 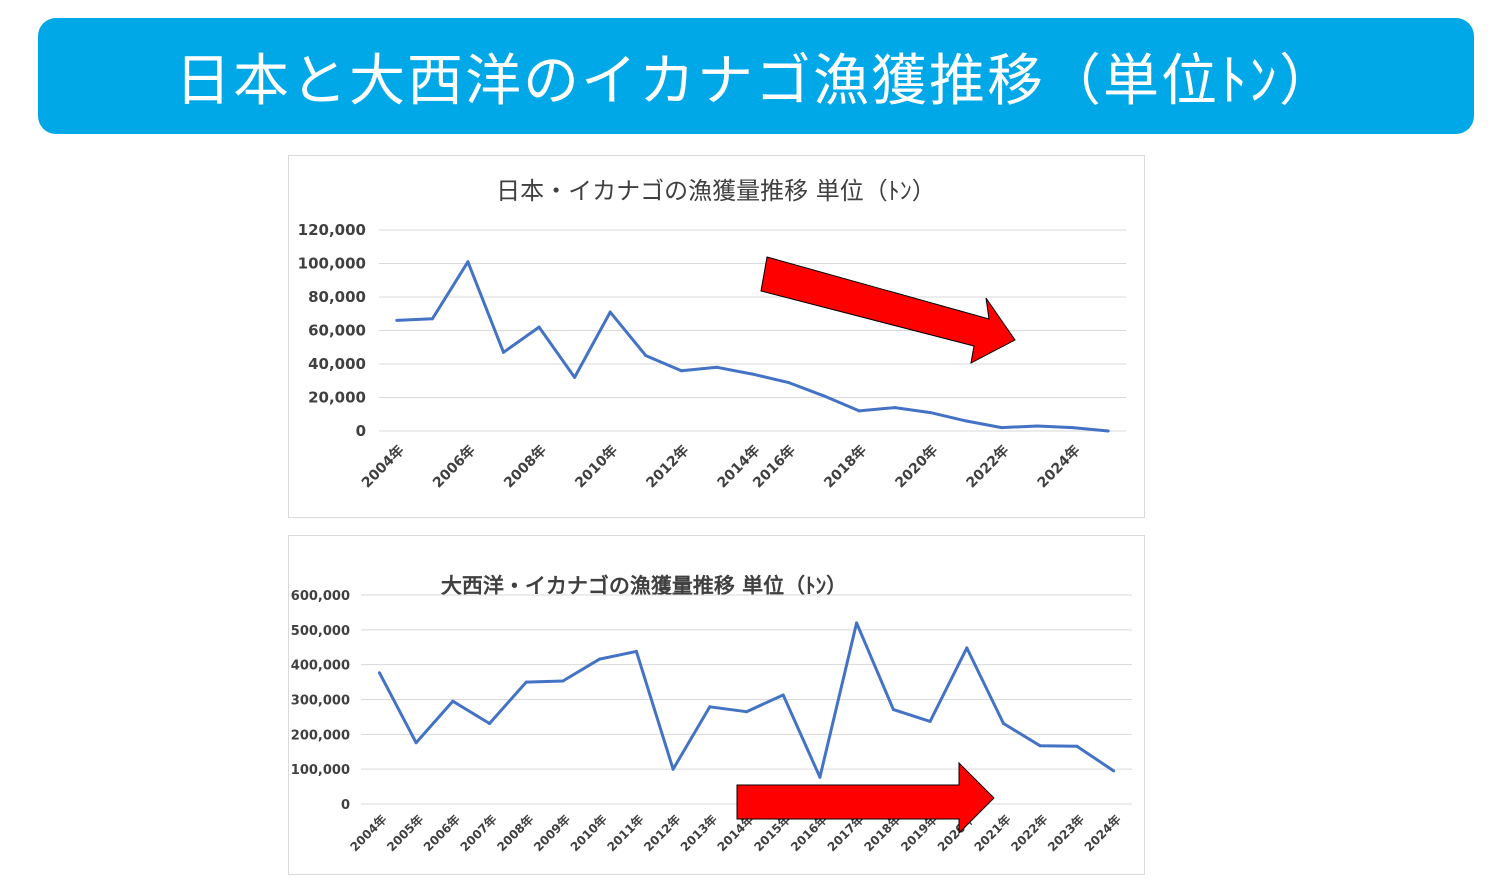 What do you see at coordinates (888, 310) in the screenshot?
I see `japan-trend-arrow` at bounding box center [888, 310].